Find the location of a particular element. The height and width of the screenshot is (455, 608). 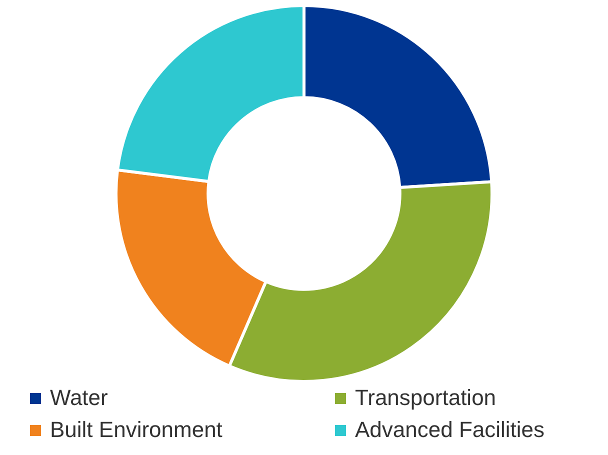

legend-label: Built Environment is located at coordinates (136, 430).